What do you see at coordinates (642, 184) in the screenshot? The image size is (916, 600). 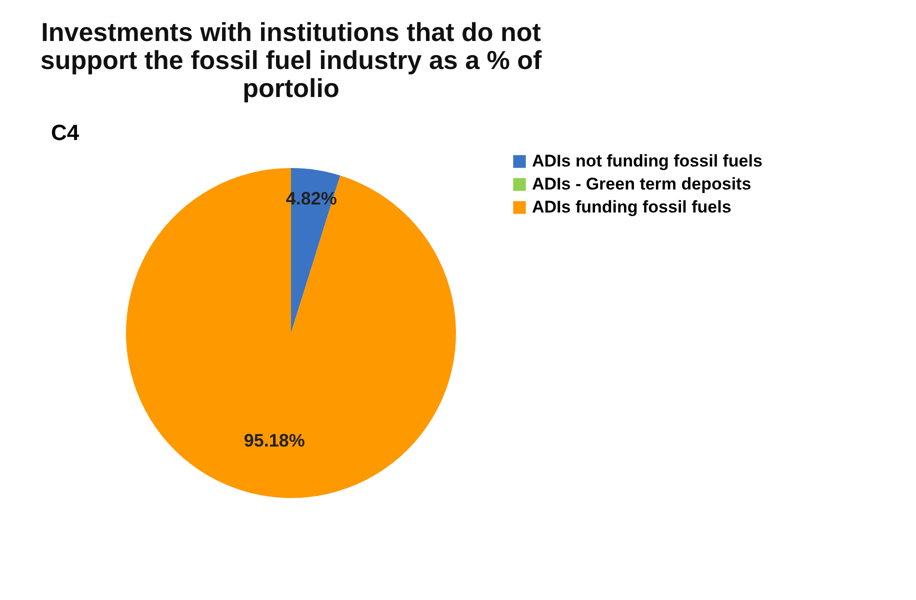 I see `legend-label: ADIs - Green term deposits` at bounding box center [642, 184].